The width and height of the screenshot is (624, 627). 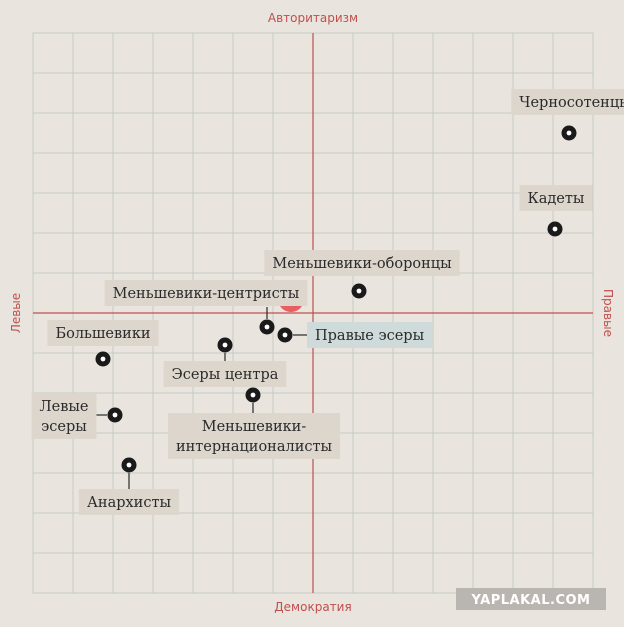 I want to click on point-2: Кадеты, so click(x=556, y=211).